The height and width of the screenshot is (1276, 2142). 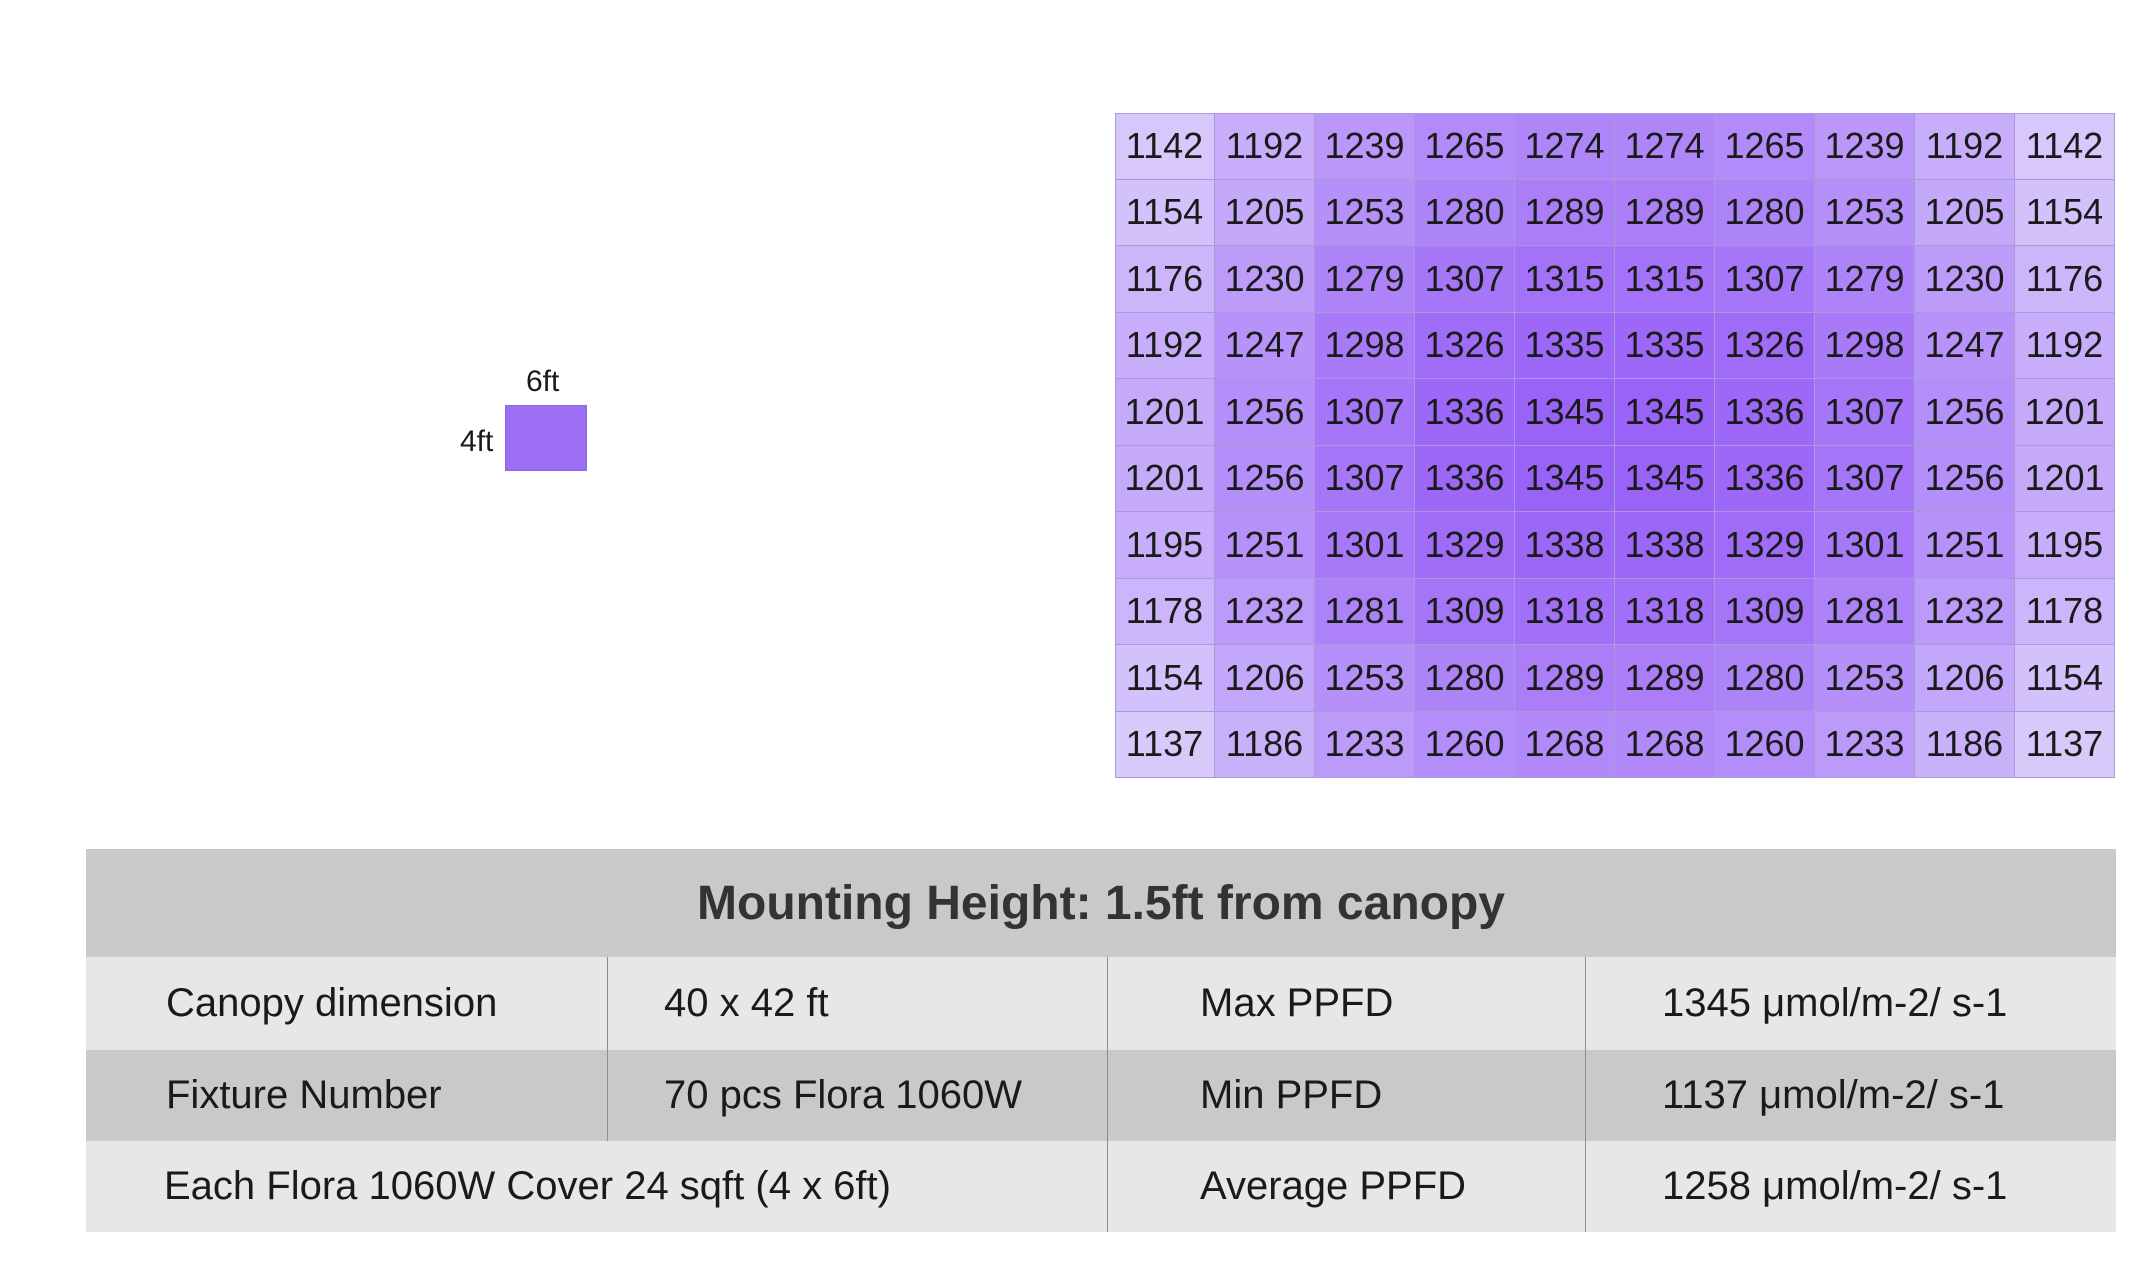 What do you see at coordinates (1265, 345) in the screenshot?
I see `heatmap-cell: 1247` at bounding box center [1265, 345].